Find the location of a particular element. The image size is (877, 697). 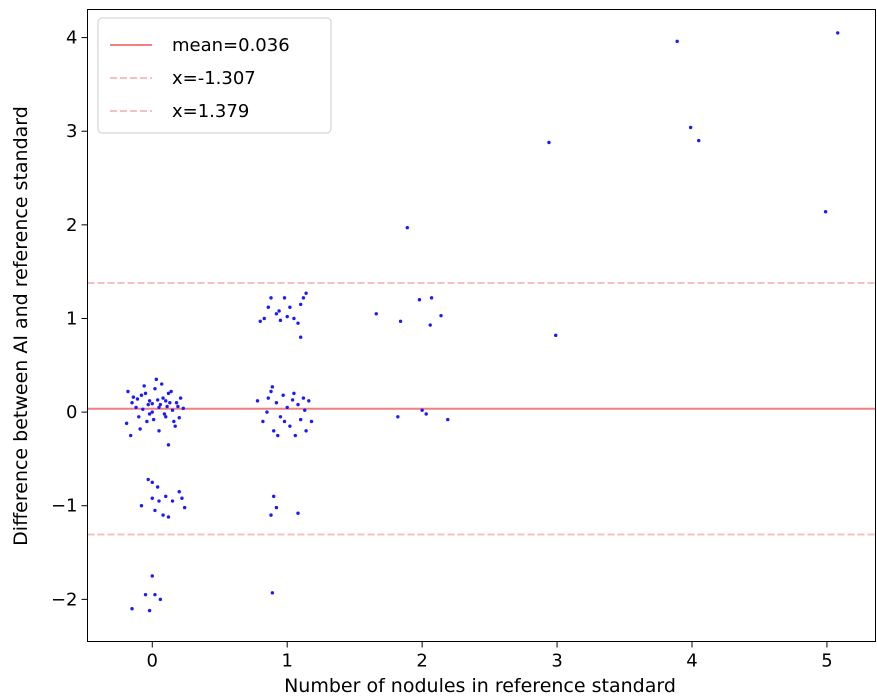

y-tick-label: 1 is located at coordinates (71, 318).